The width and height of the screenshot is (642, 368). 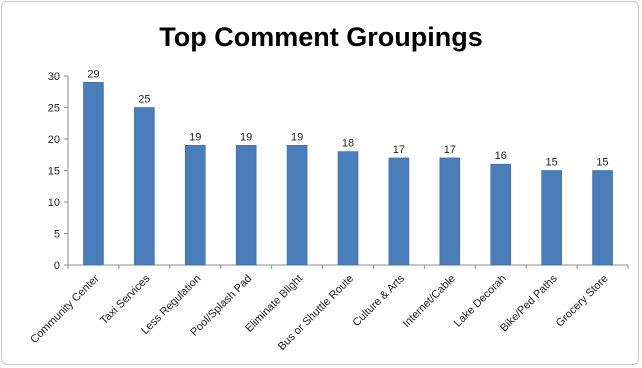 I want to click on y-tick-label: 10, so click(x=54, y=203).